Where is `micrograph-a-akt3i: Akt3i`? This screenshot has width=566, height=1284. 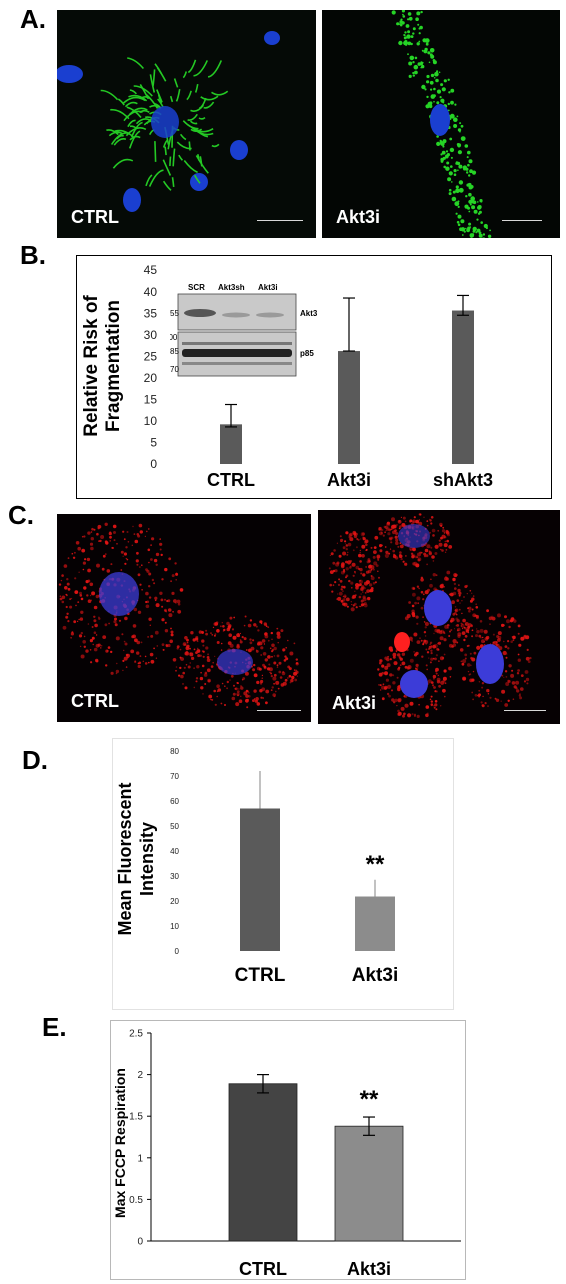
micrograph-a-akt3i: Akt3i is located at coordinates (441, 124).